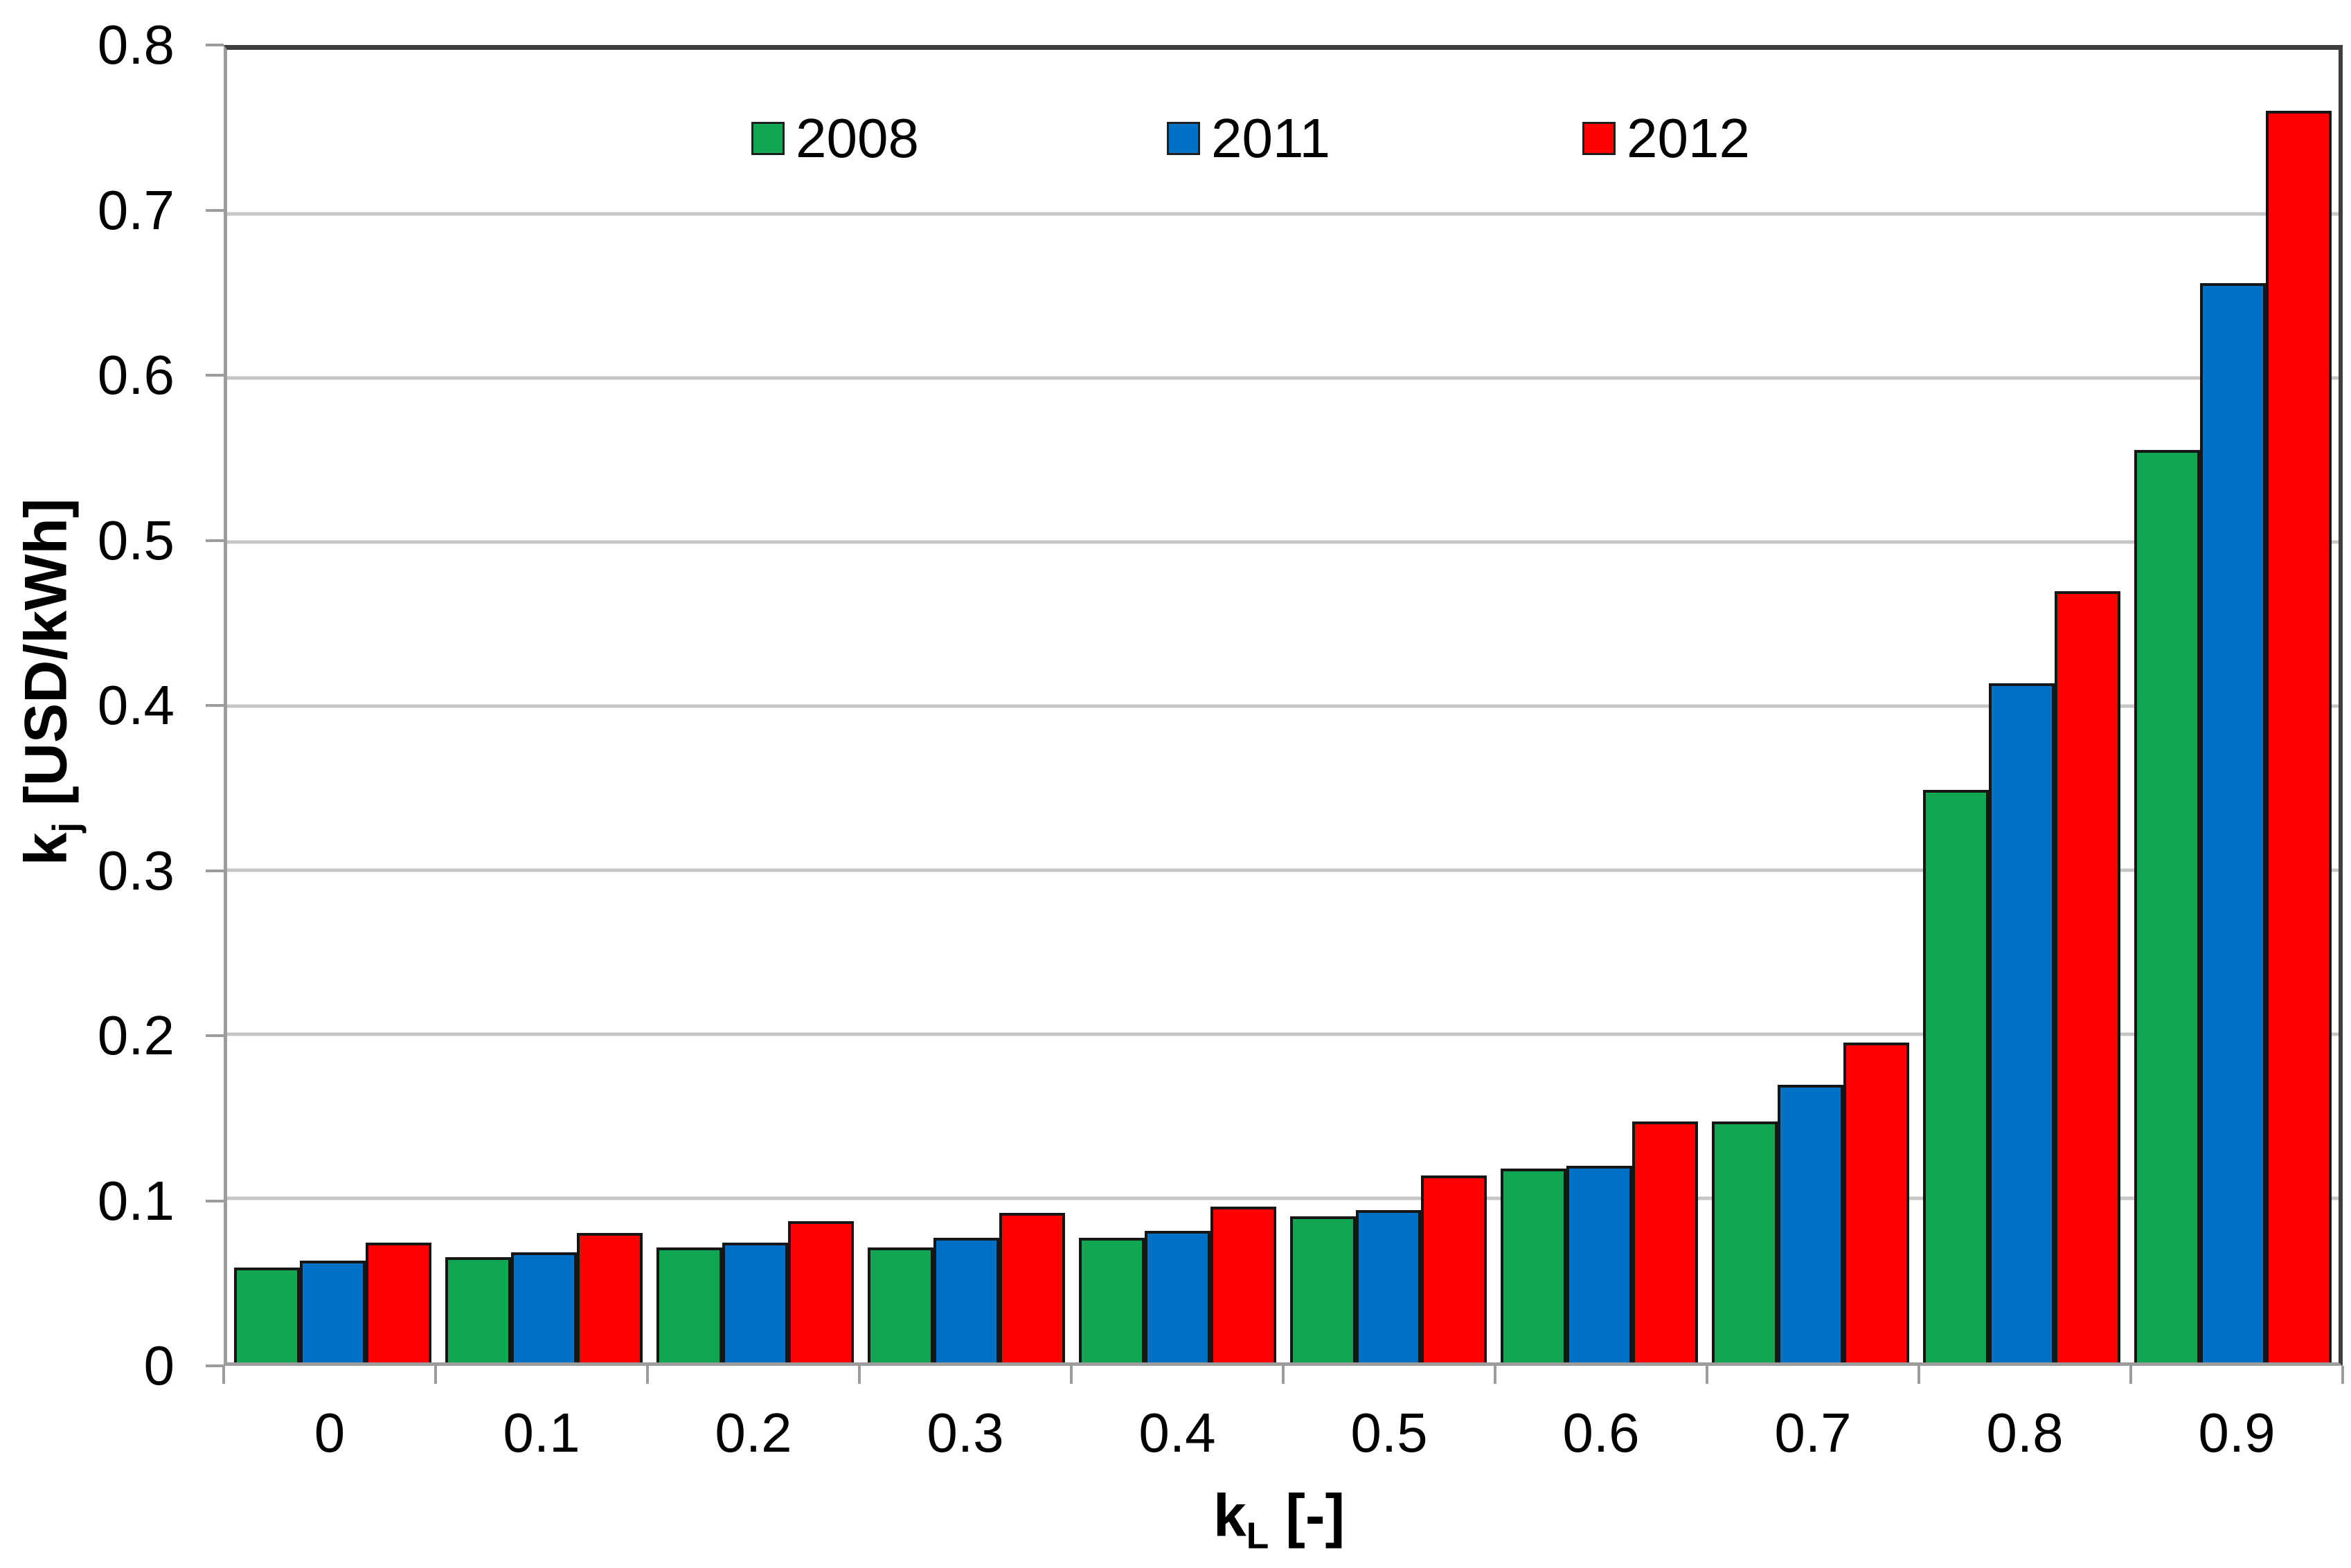 The width and height of the screenshot is (2351, 1568). What do you see at coordinates (159, 1365) in the screenshot?
I see `y-tick-label: 0` at bounding box center [159, 1365].